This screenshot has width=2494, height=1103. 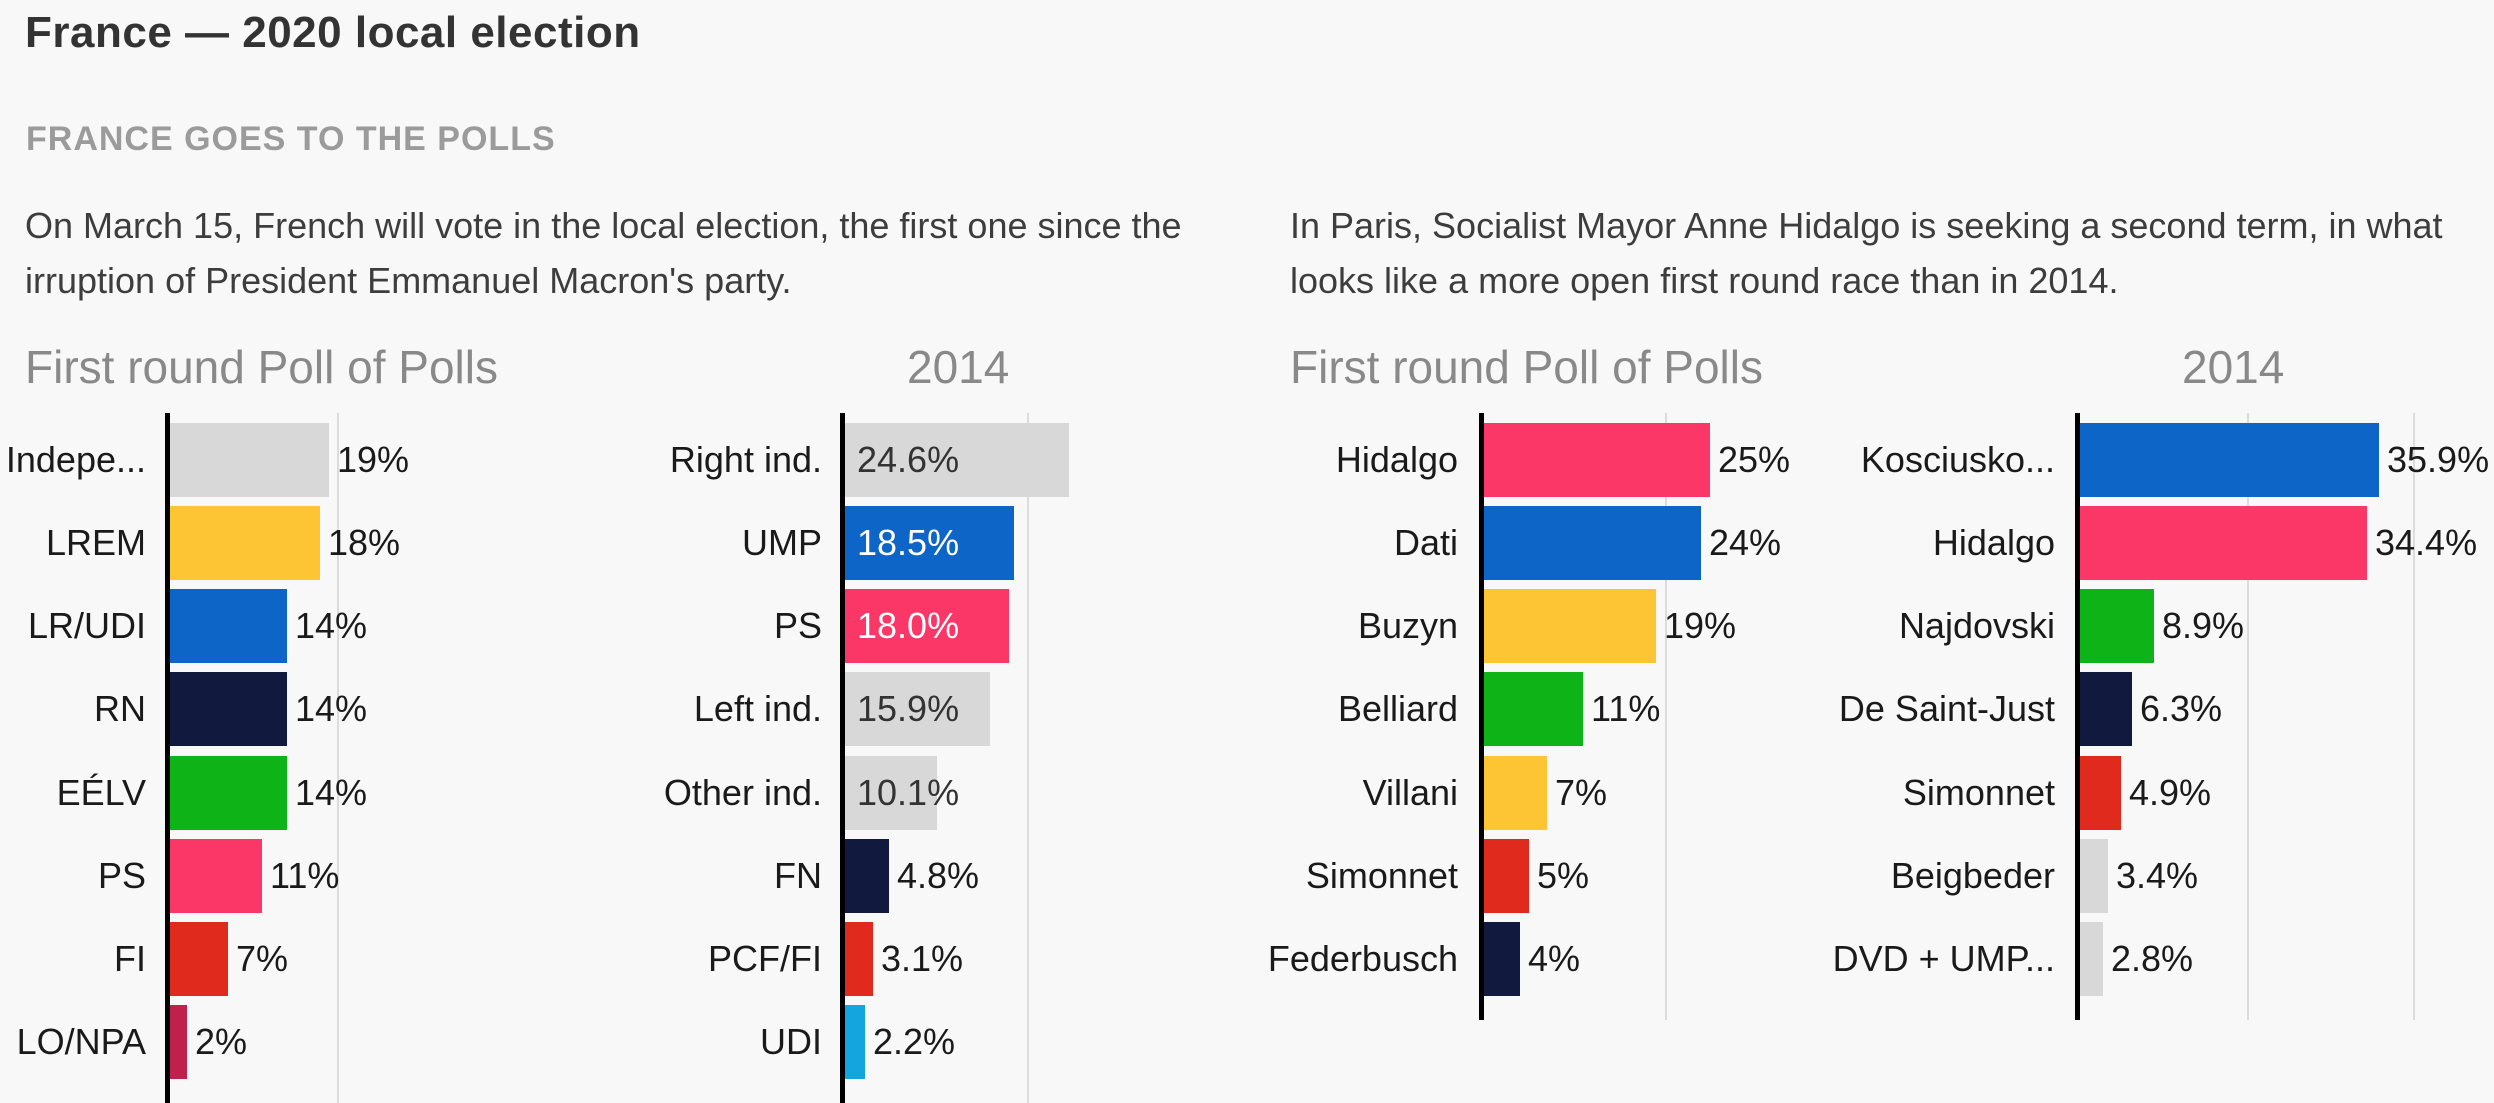 What do you see at coordinates (1362, 958) in the screenshot?
I see `bar-label-paris-poll-of-polls: Federbusch` at bounding box center [1362, 958].